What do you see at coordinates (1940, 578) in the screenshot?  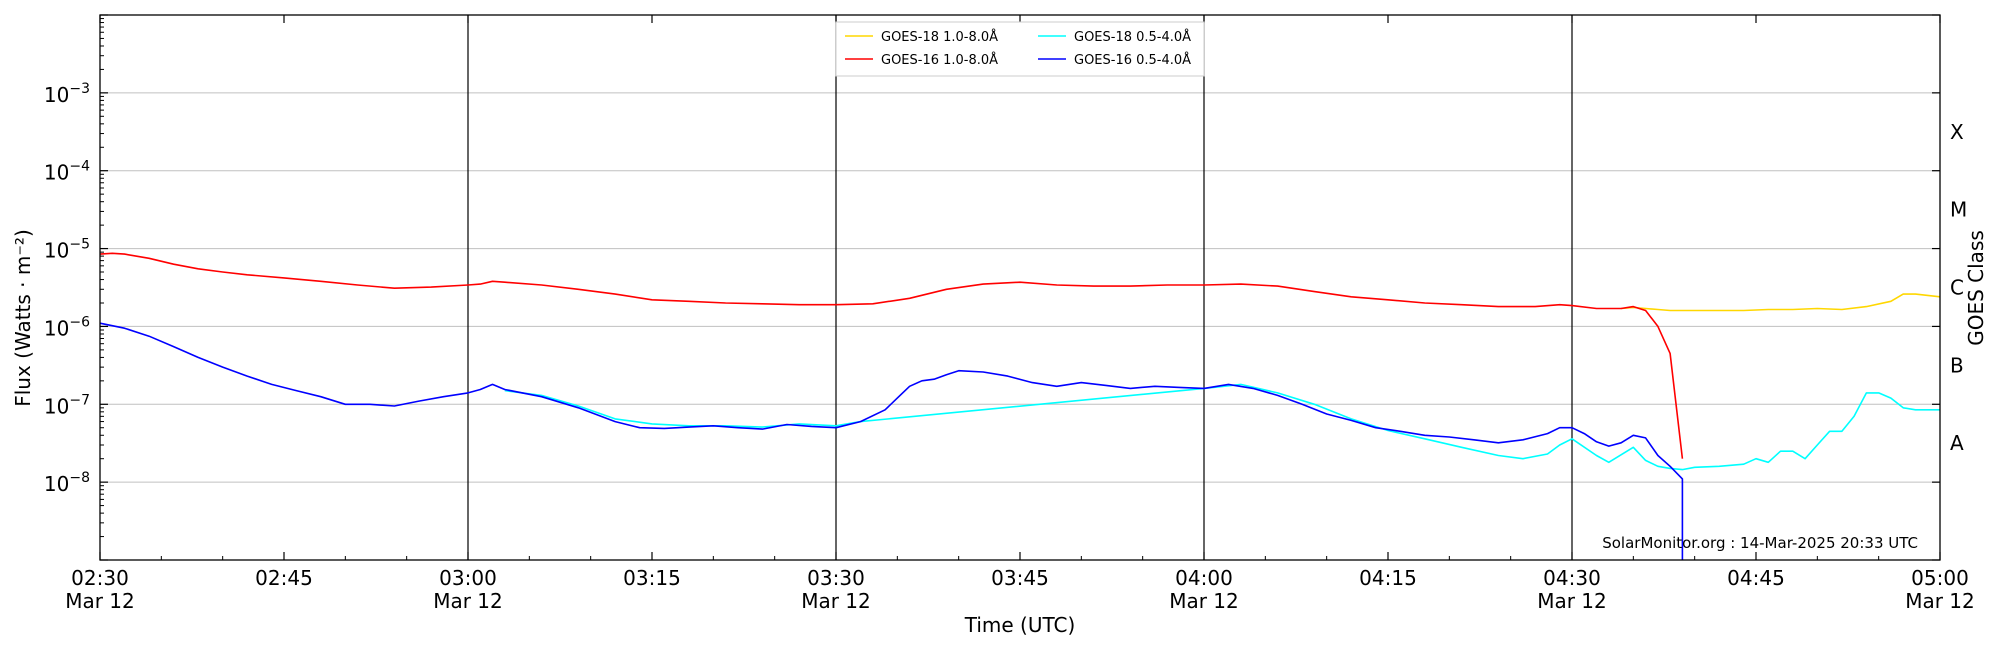 I see `x-tick-label: 05:00` at bounding box center [1940, 578].